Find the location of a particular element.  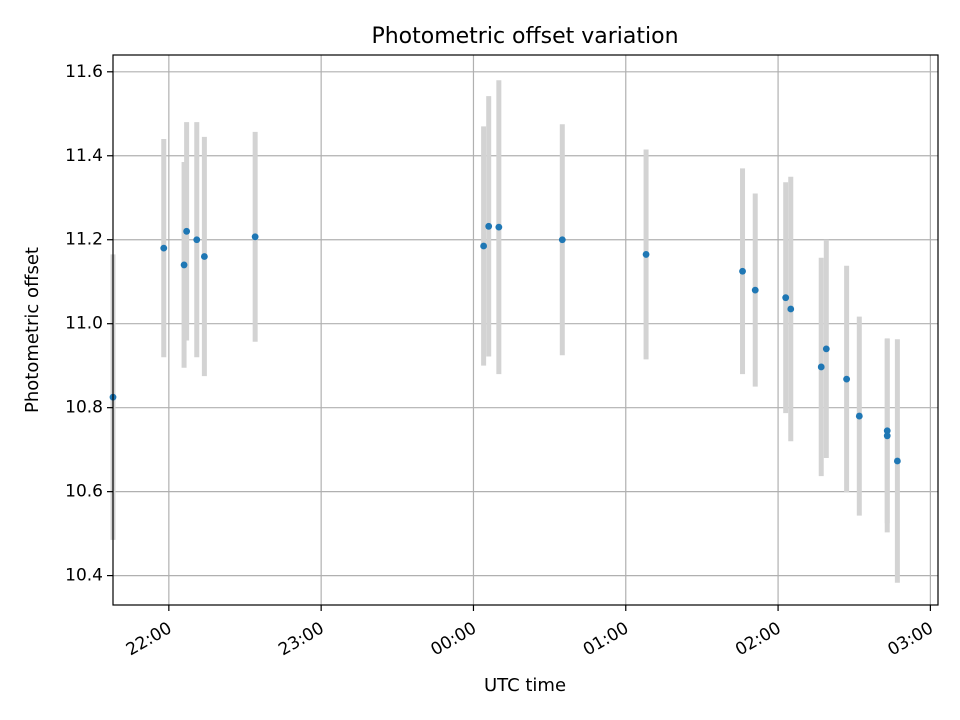

x-tick-label: 01:00 is located at coordinates (606, 639).